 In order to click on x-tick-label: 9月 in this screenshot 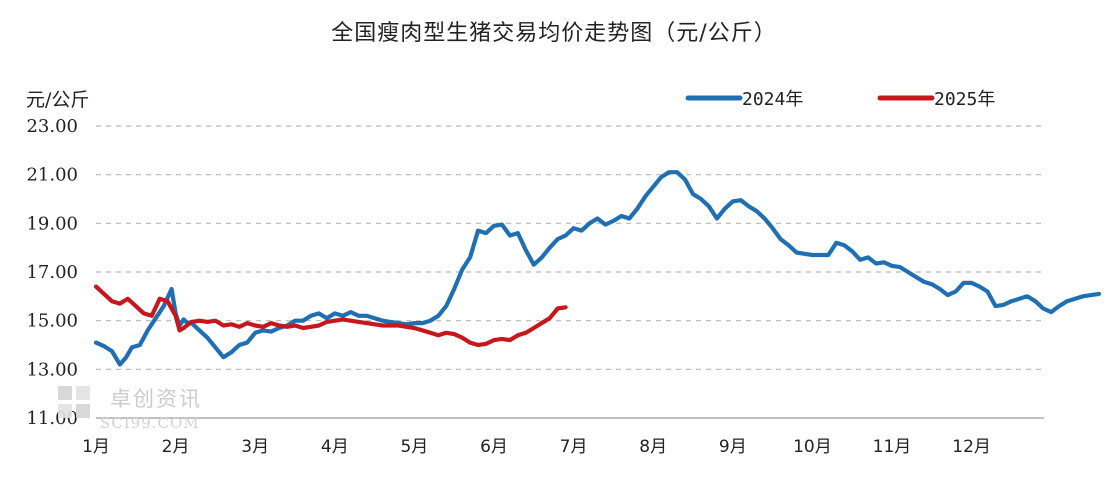, I will do `click(733, 447)`.